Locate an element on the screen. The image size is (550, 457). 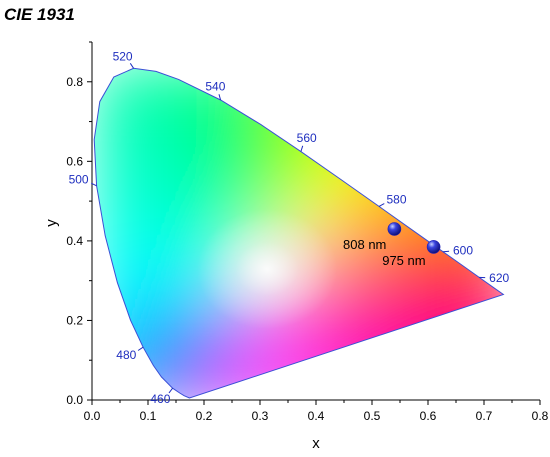
y-tick-label: 0.2 is located at coordinates (74, 320).